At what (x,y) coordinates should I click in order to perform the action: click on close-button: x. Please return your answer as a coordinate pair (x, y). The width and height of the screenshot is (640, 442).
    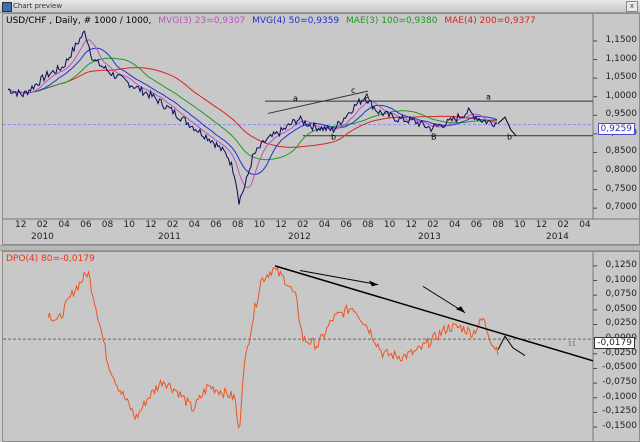
    Looking at the image, I should click on (632, 6).